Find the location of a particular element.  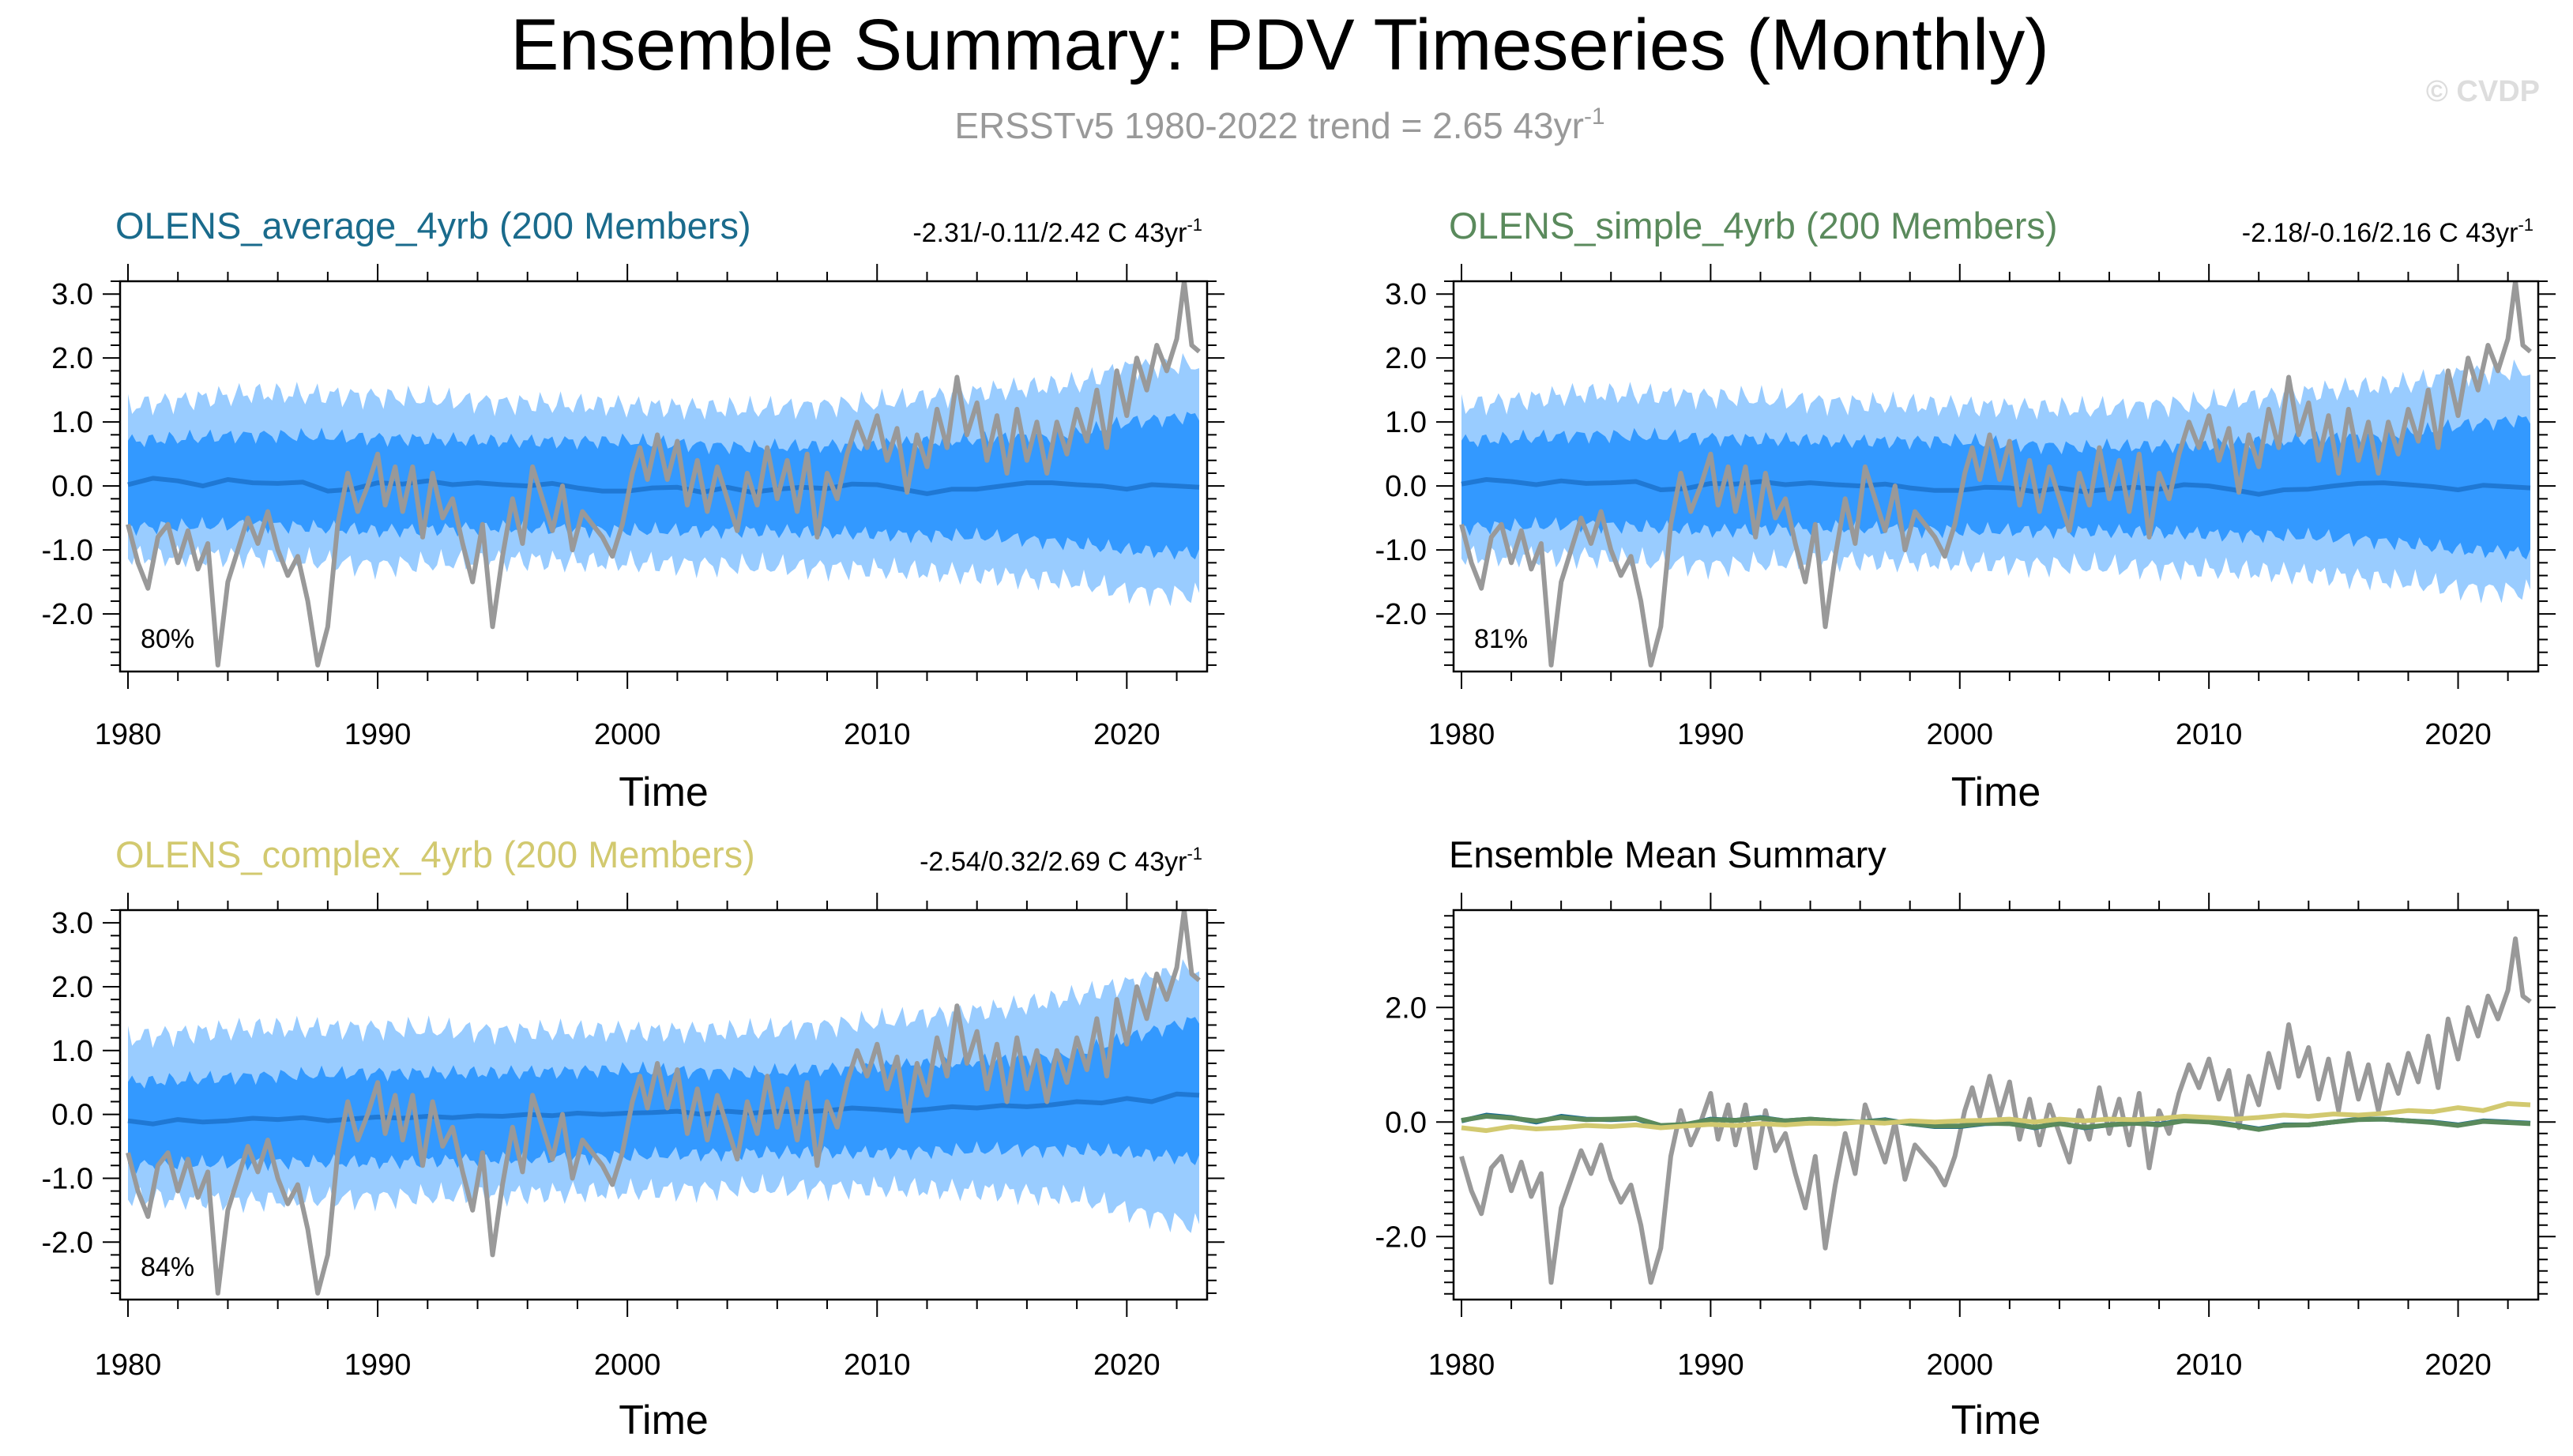

percent-within-spread: 80% is located at coordinates (167, 639).